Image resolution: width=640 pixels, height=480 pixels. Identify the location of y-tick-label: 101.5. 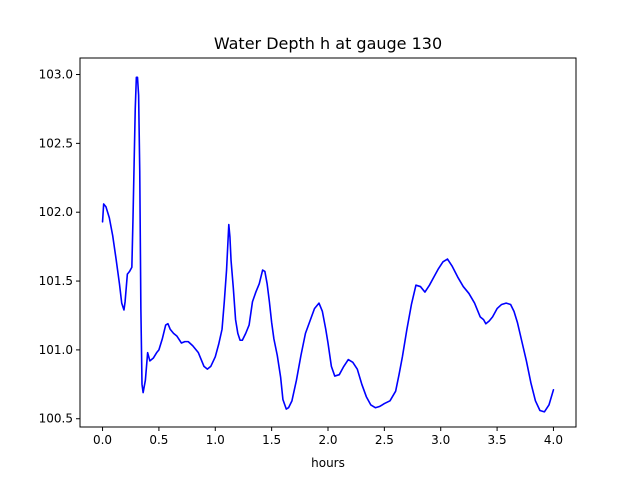
(56, 281).